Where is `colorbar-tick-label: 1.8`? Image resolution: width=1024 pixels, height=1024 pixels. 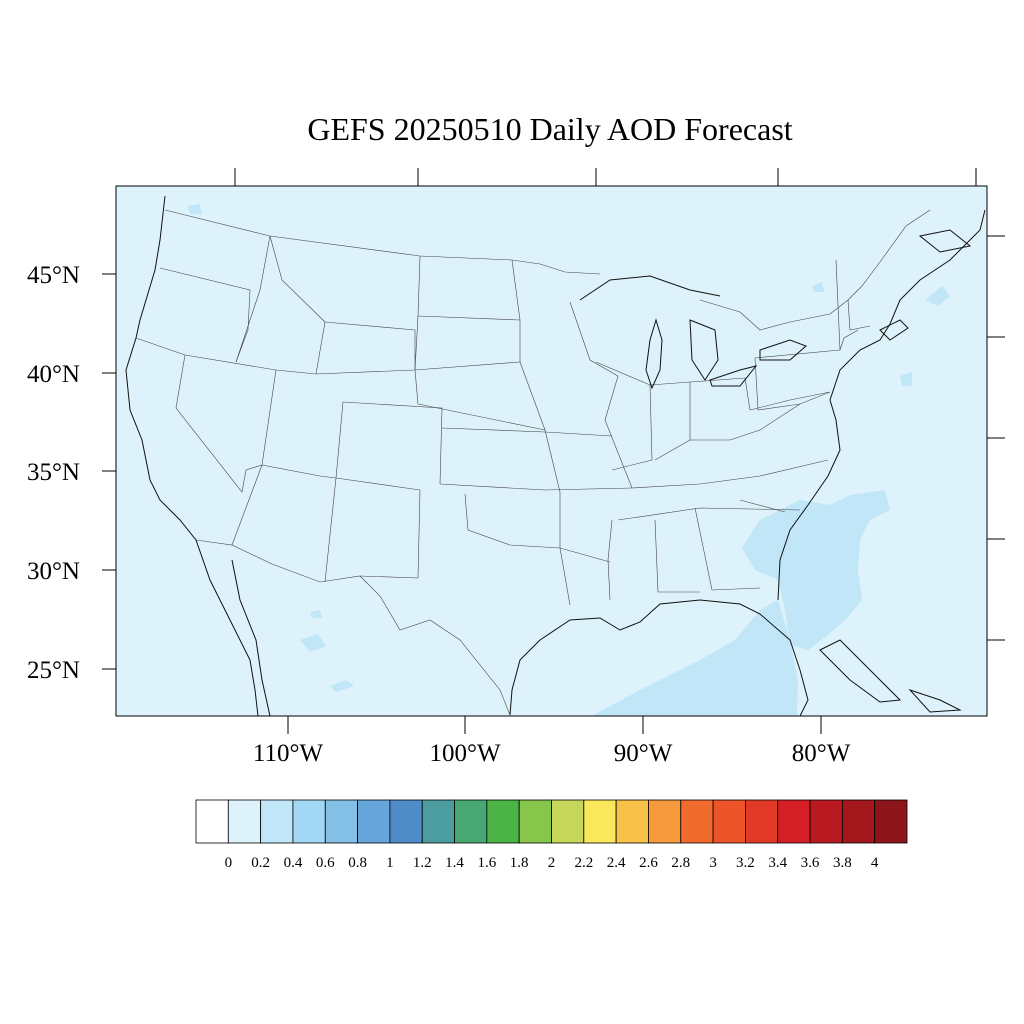 colorbar-tick-label: 1.8 is located at coordinates (519, 863).